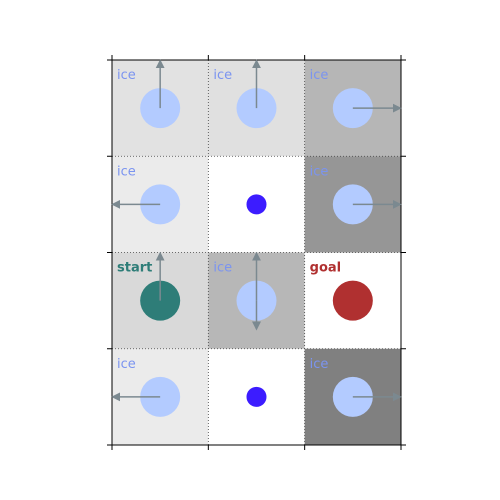  I want to click on cell-content-r0c2: ice, so click(356, 98).